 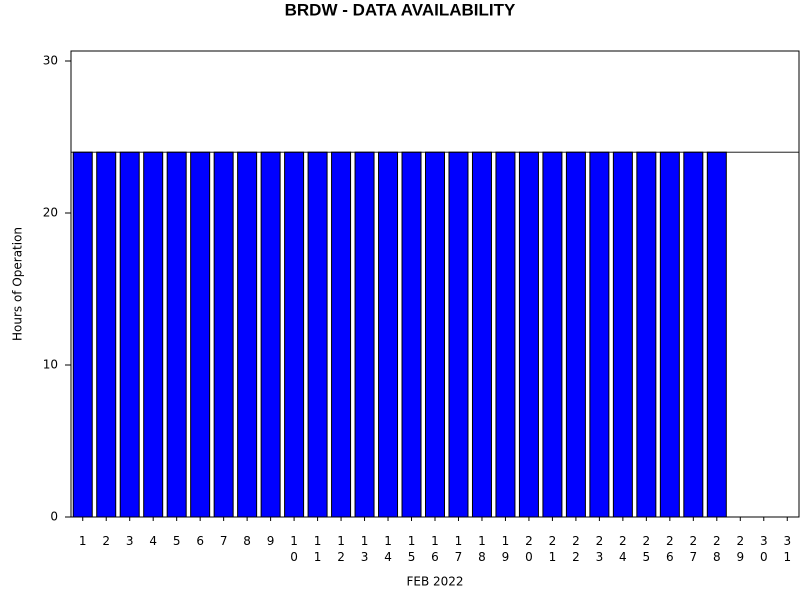 What do you see at coordinates (50, 213) in the screenshot?
I see `y-tick-label: 20` at bounding box center [50, 213].